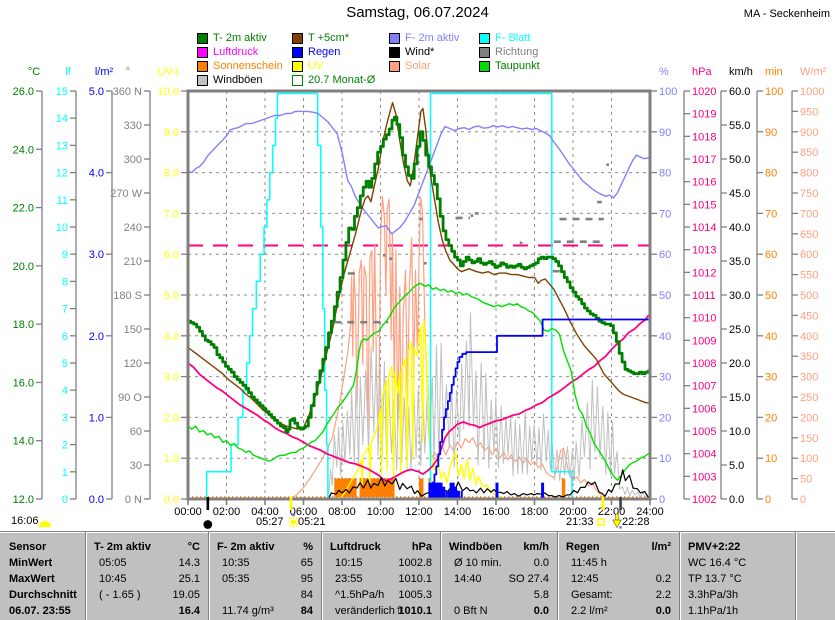 This screenshot has width=835, height=620. I want to click on table-header-name: Windböen, so click(476, 547).